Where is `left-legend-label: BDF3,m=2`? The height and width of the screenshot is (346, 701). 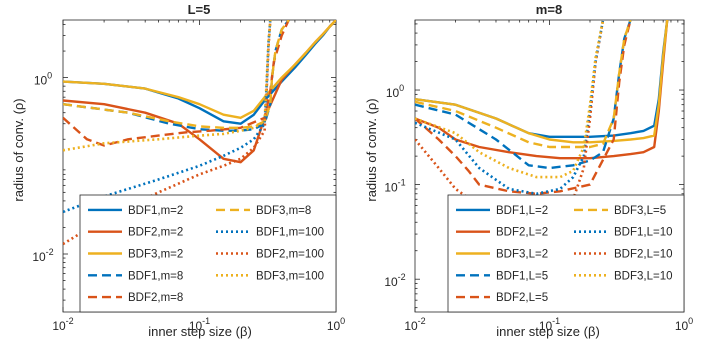
left-legend-label: BDF3,m=2 is located at coordinates (155, 255).